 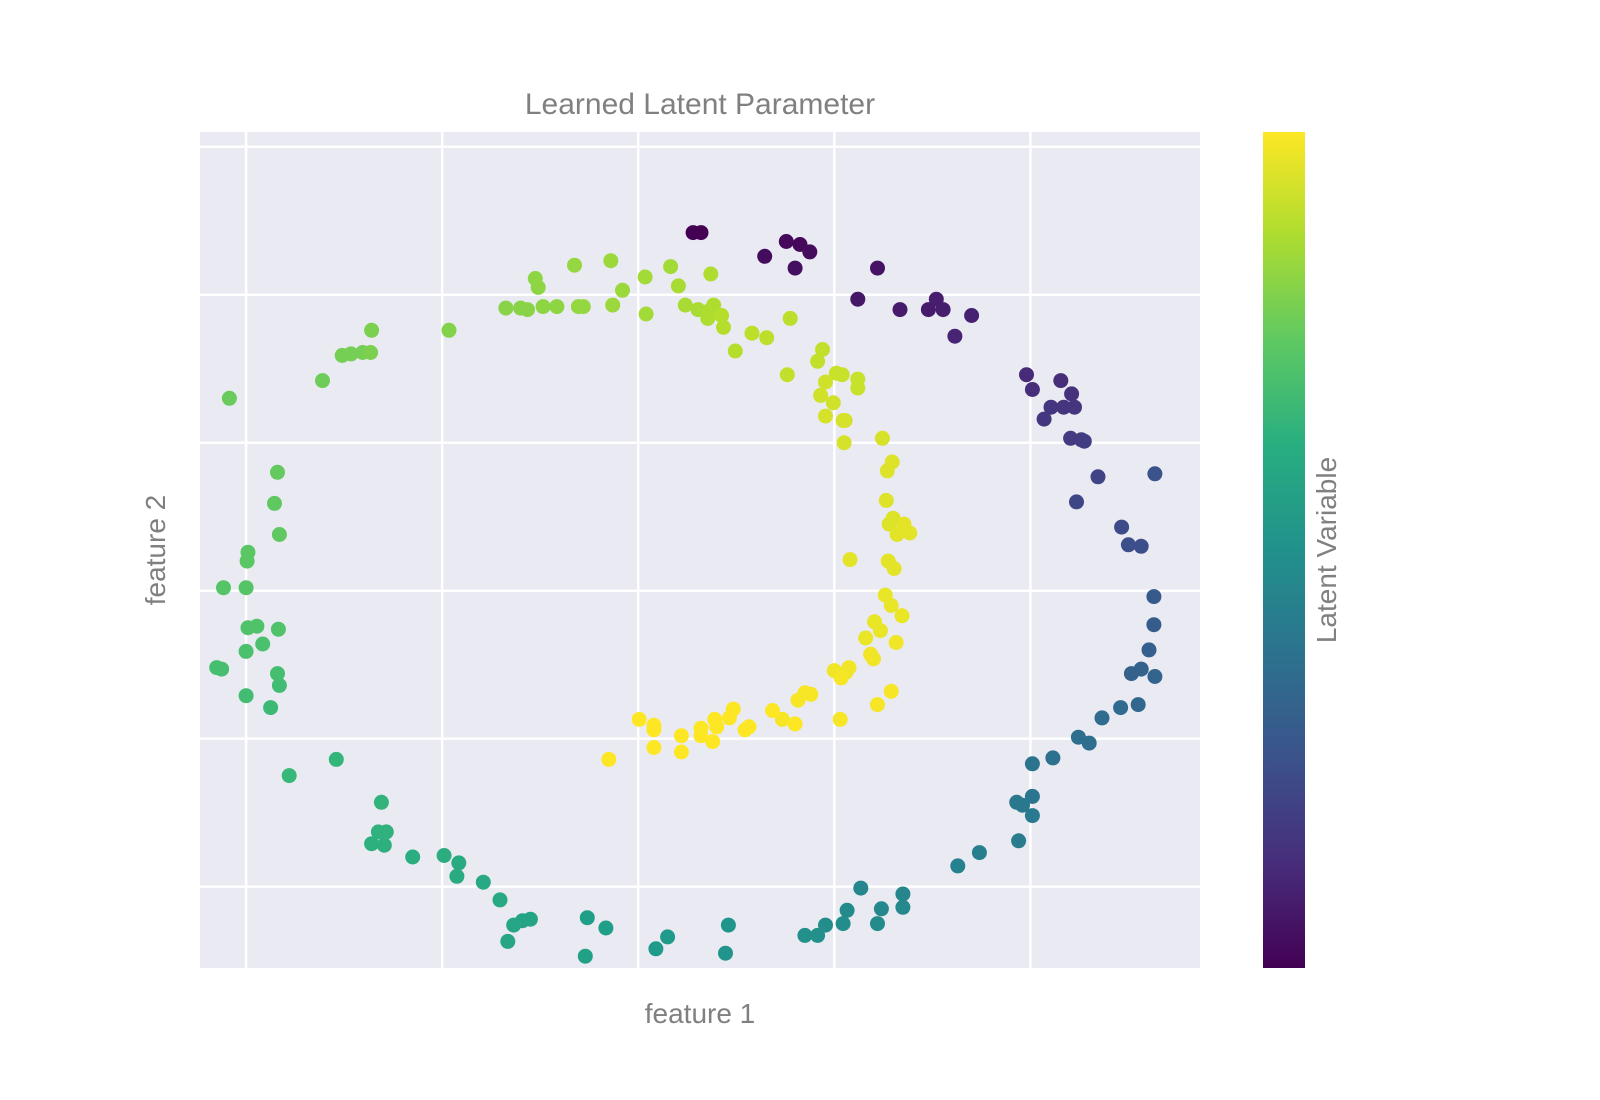 What do you see at coordinates (1284, 550) in the screenshot?
I see `colorbar` at bounding box center [1284, 550].